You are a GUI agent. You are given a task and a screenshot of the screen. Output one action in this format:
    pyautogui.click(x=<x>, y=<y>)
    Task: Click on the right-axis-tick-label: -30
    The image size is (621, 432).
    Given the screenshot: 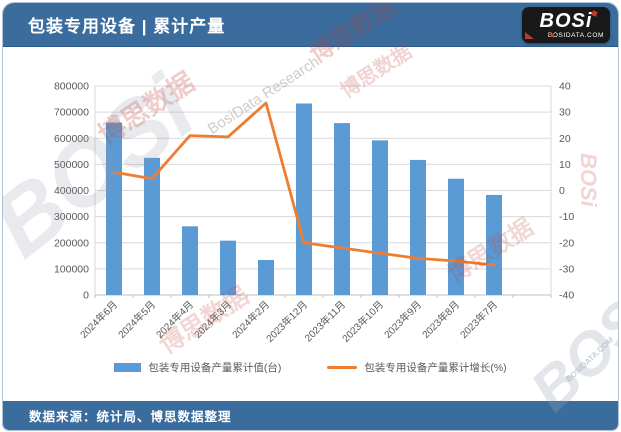 What is the action you would take?
    pyautogui.click(x=566, y=269)
    